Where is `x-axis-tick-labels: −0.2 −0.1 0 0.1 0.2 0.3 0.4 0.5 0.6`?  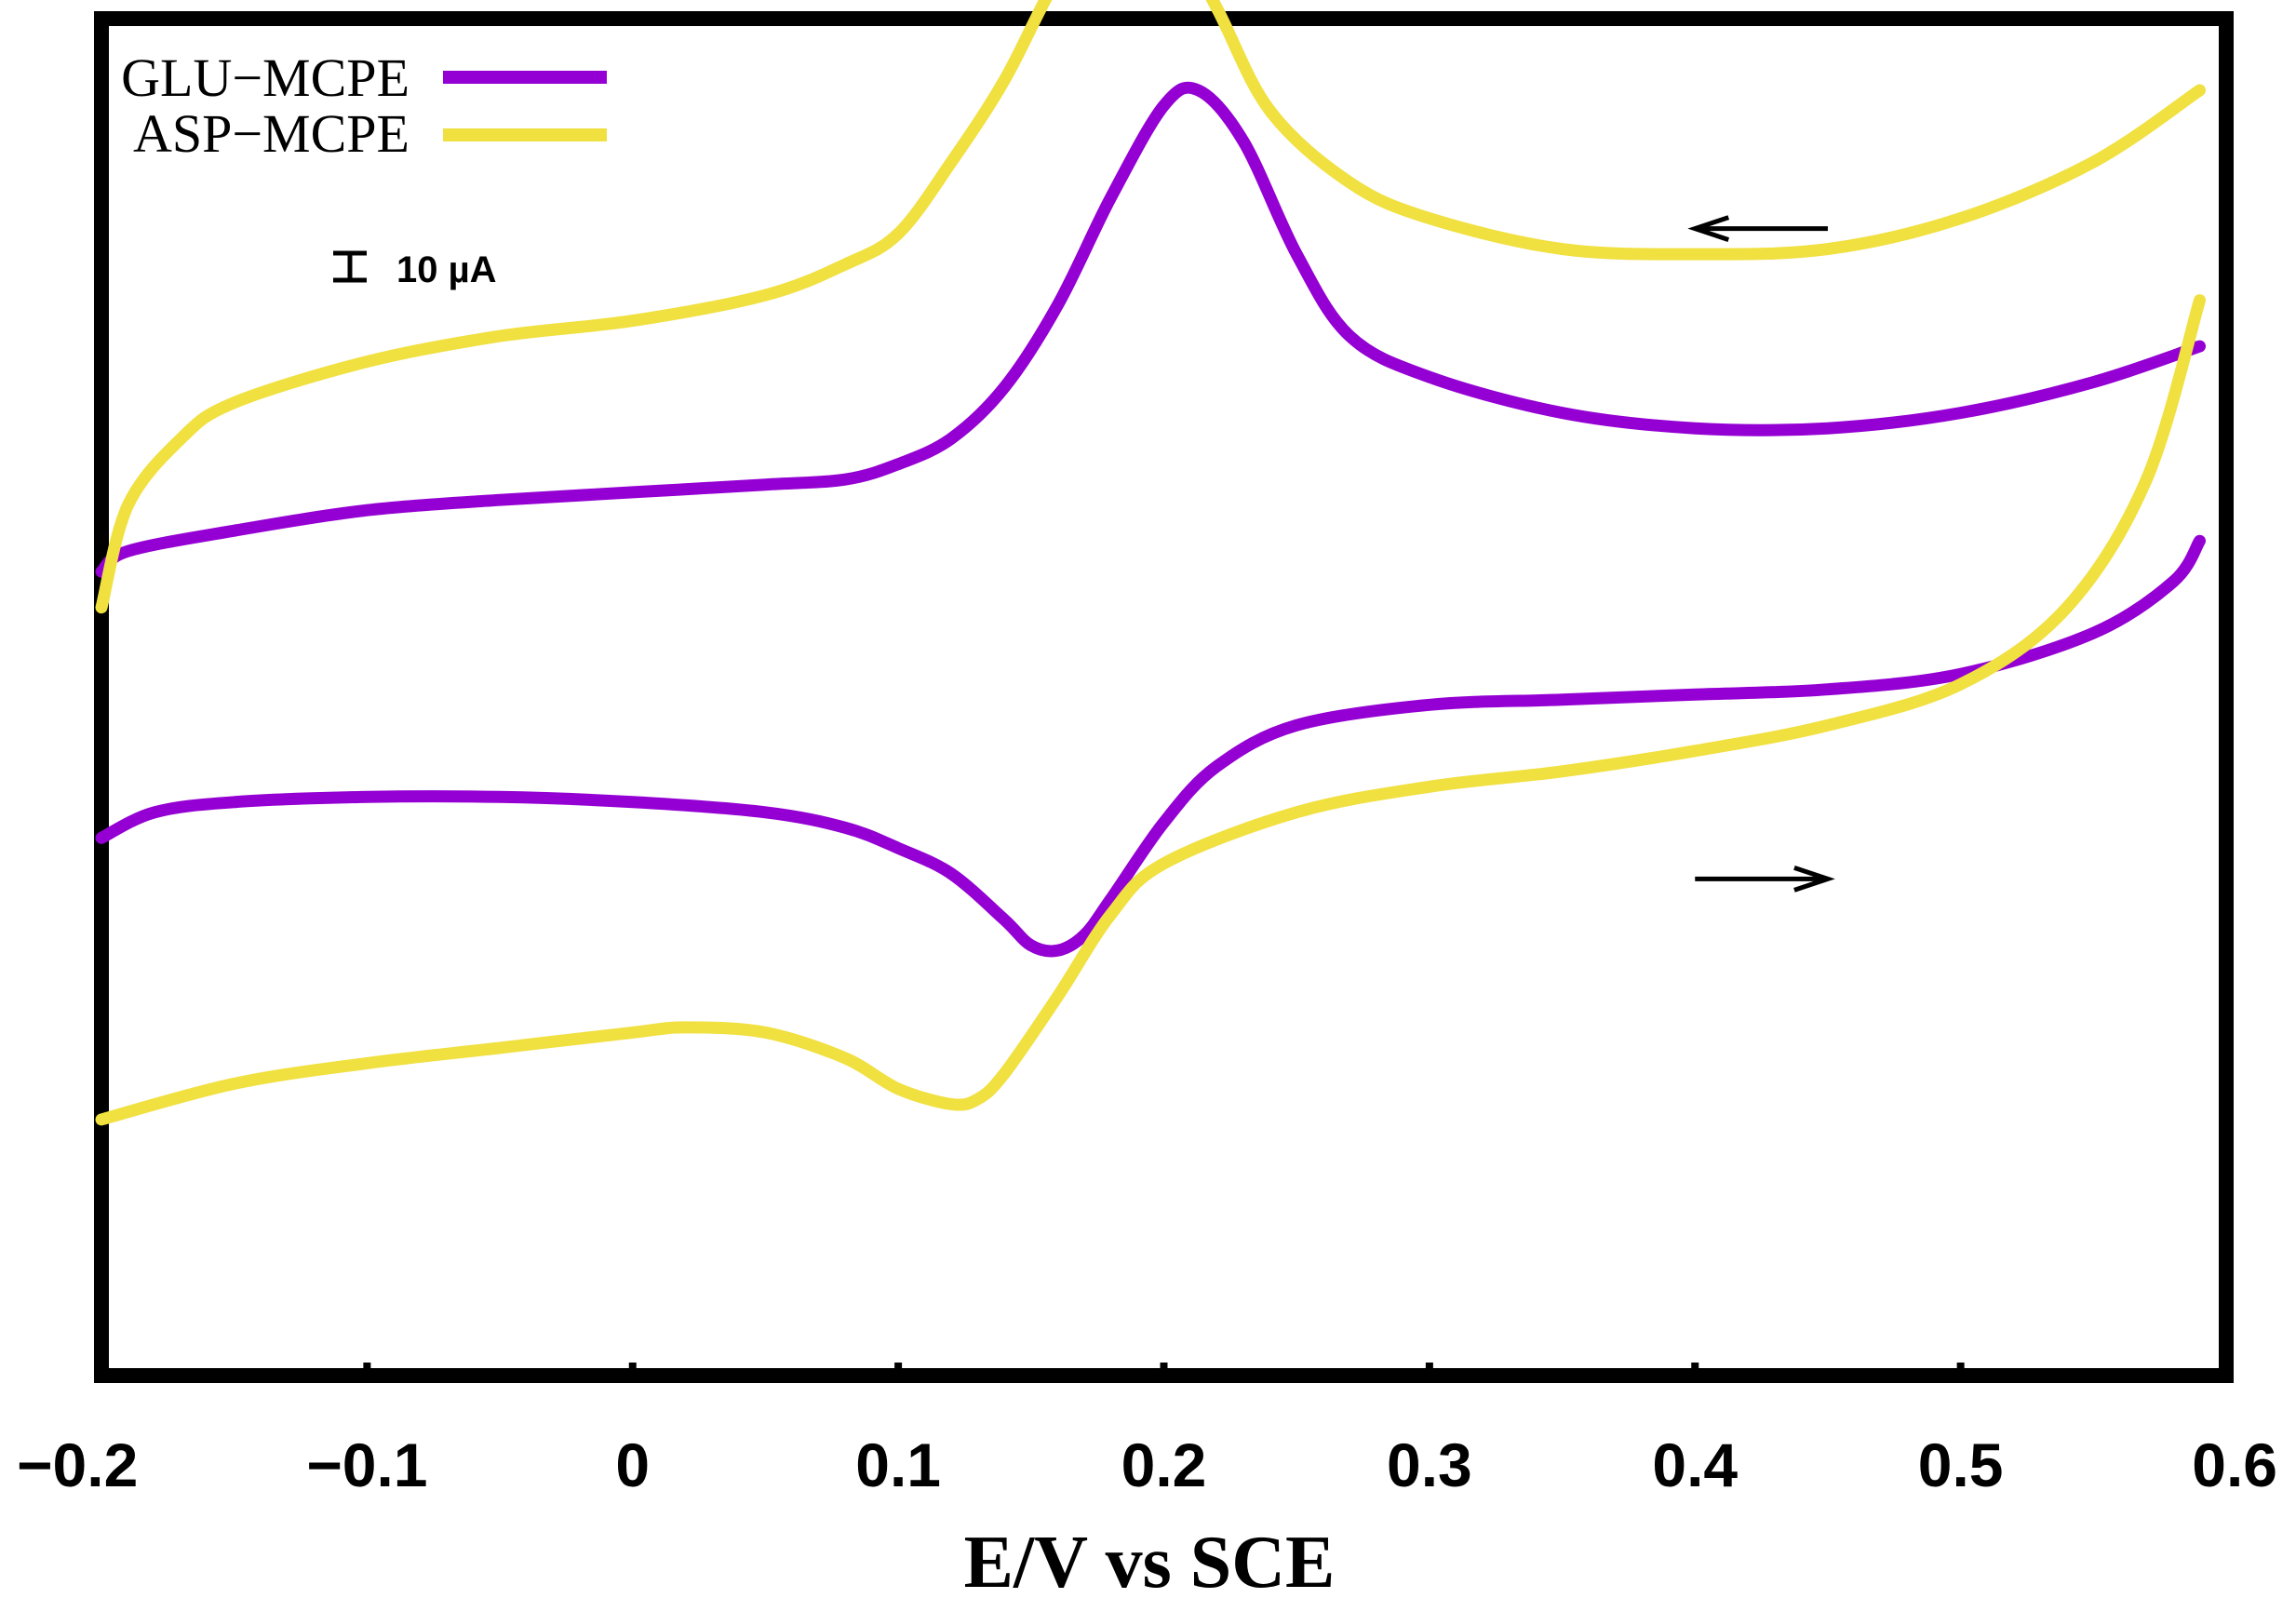
x-axis-tick-labels: −0.2 −0.1 0 0.1 0.2 0.3 0.4 0.5 0.6 is located at coordinates (1147, 1465).